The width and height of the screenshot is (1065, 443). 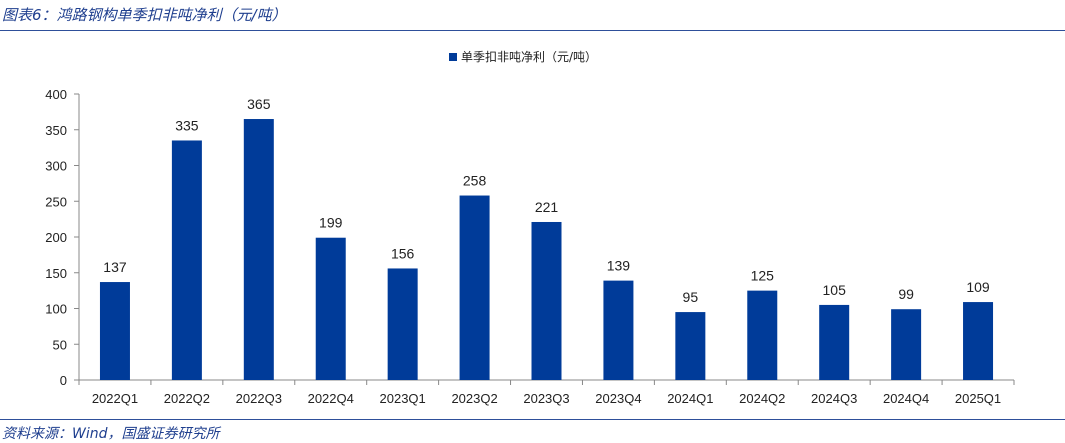 What do you see at coordinates (56, 94) in the screenshot?
I see `y-tick-label: 400` at bounding box center [56, 94].